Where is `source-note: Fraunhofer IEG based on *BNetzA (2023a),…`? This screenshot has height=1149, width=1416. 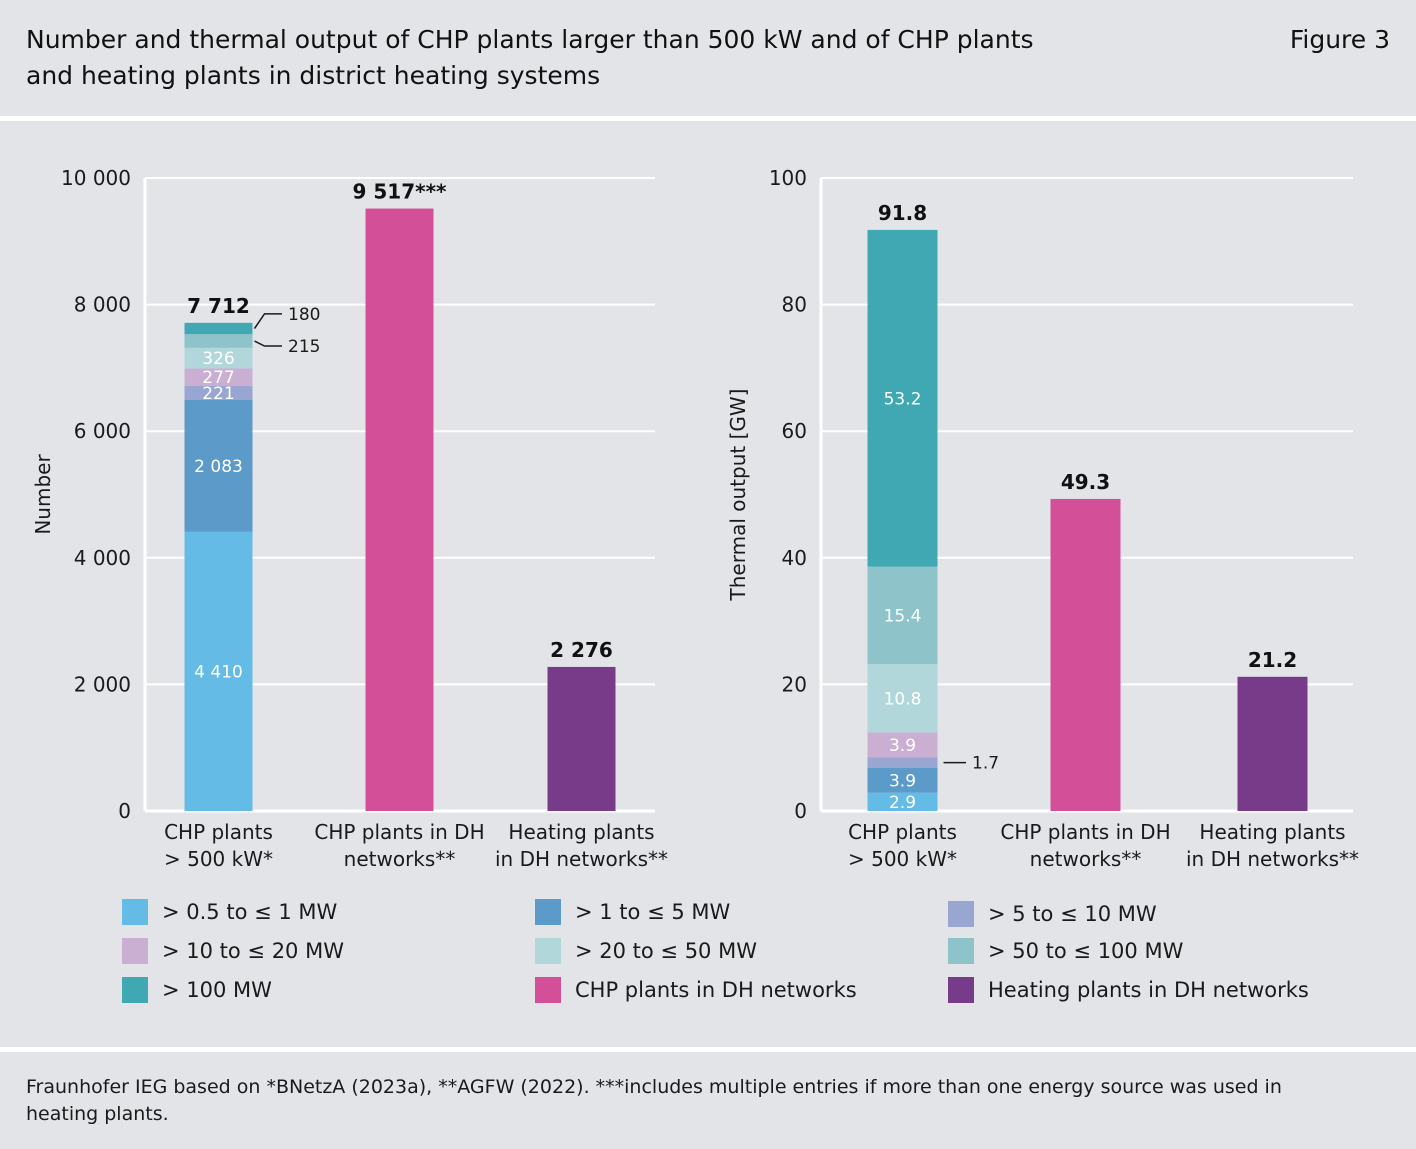
source-note: Fraunhofer IEG based on *BNetzA (2023a),… is located at coordinates (654, 1100).